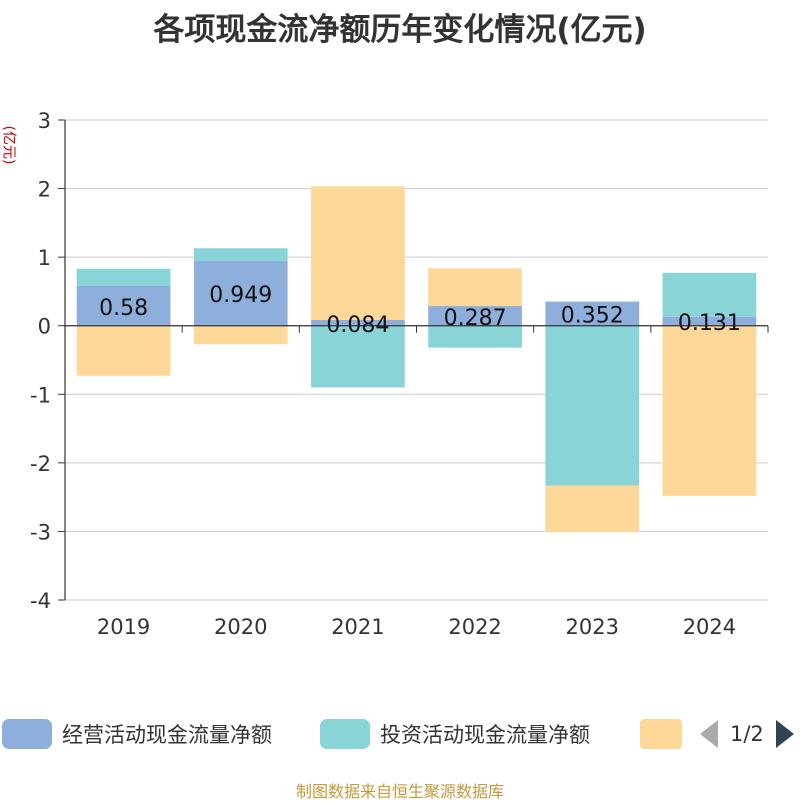 The height and width of the screenshot is (802, 800). I want to click on data-label-2024: 0.131, so click(709, 323).